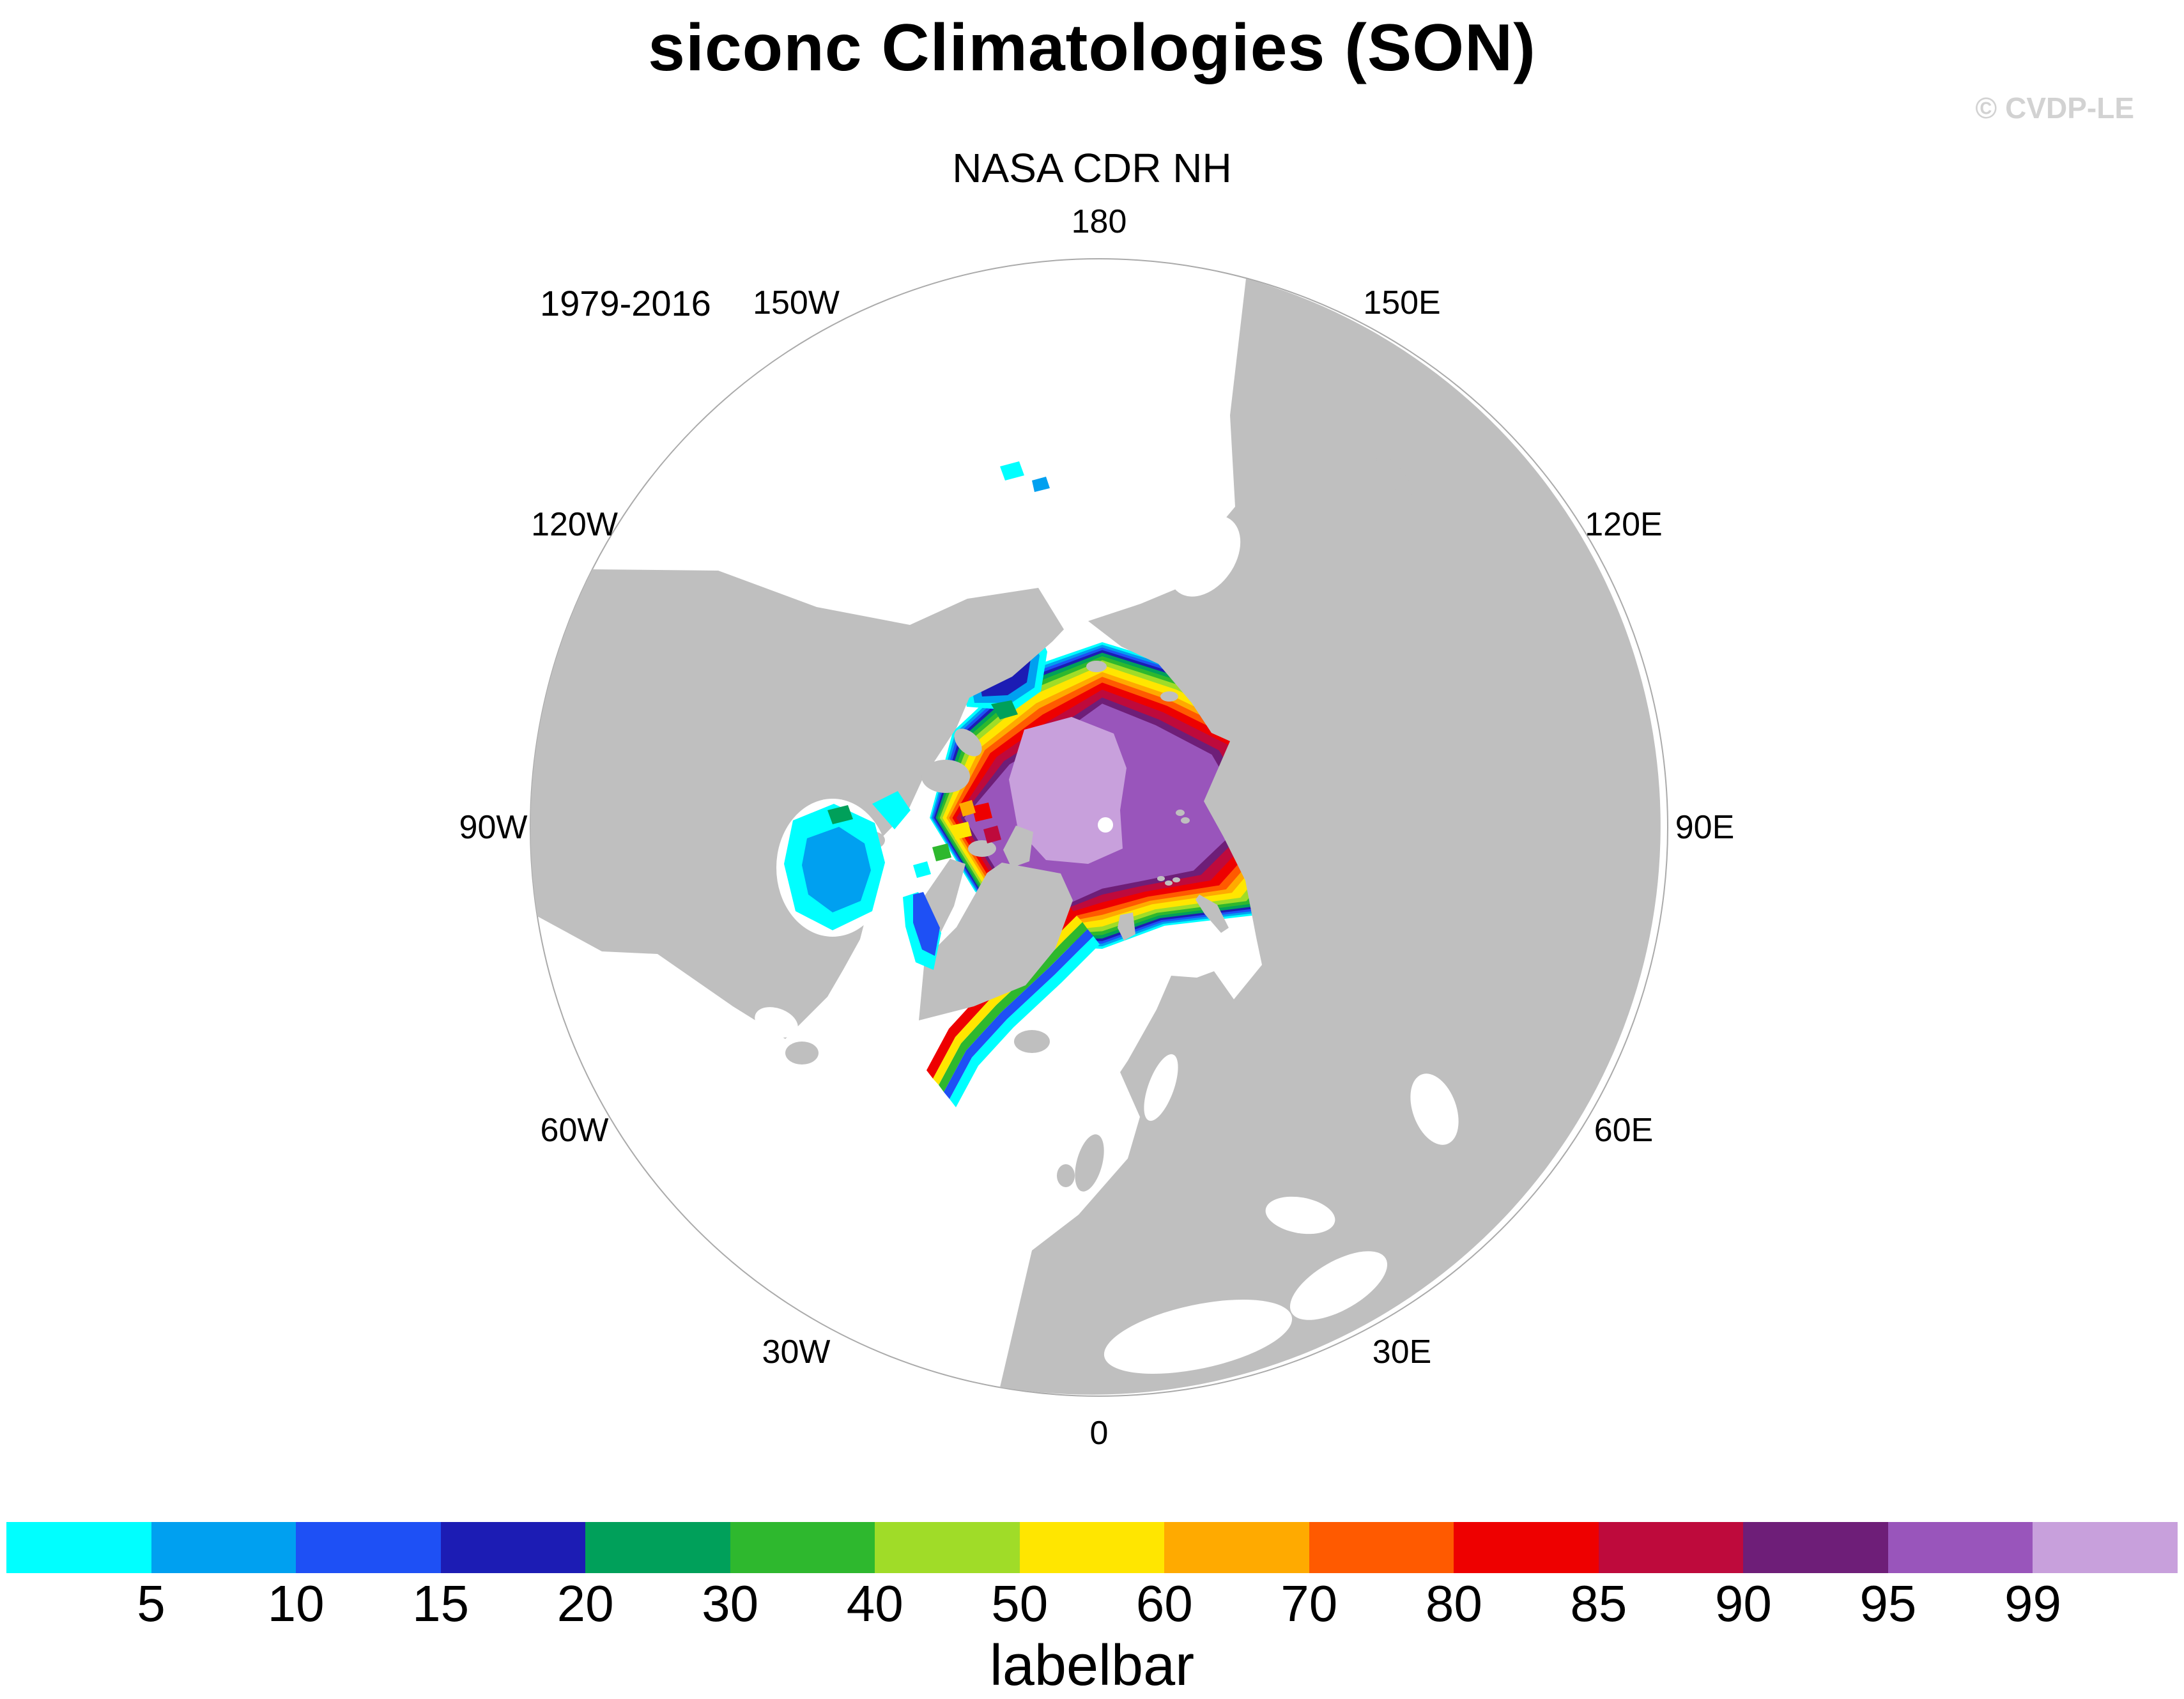  Describe the element at coordinates (1105, 825) in the screenshot. I see `pole-hole` at that location.